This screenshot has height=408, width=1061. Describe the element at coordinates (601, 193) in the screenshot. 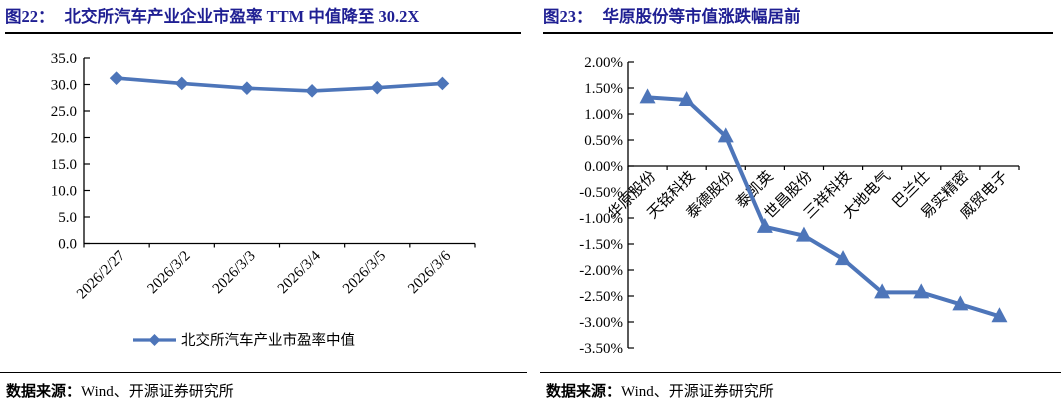

I see `y-tick-label: -0.50%` at that location.